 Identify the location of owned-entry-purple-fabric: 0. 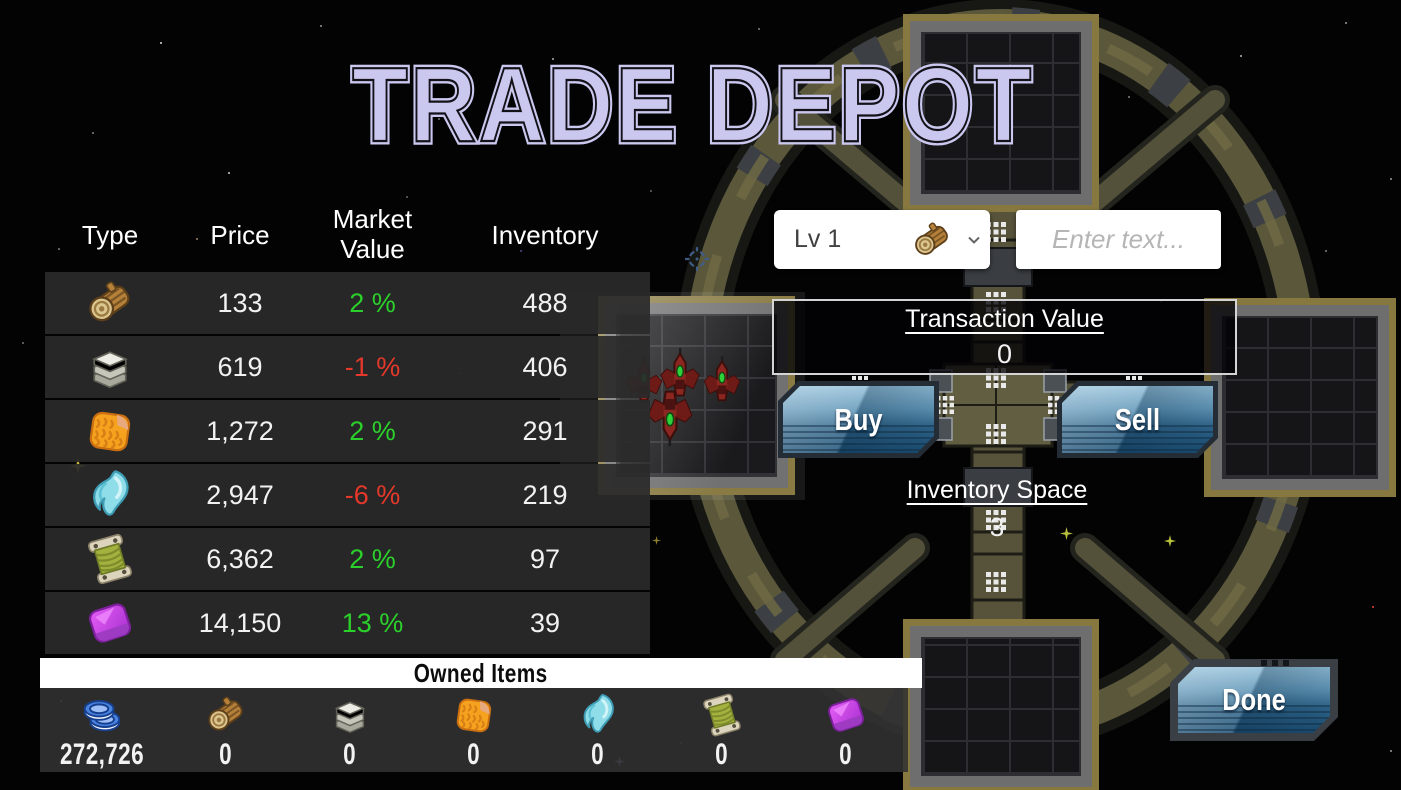
(846, 730).